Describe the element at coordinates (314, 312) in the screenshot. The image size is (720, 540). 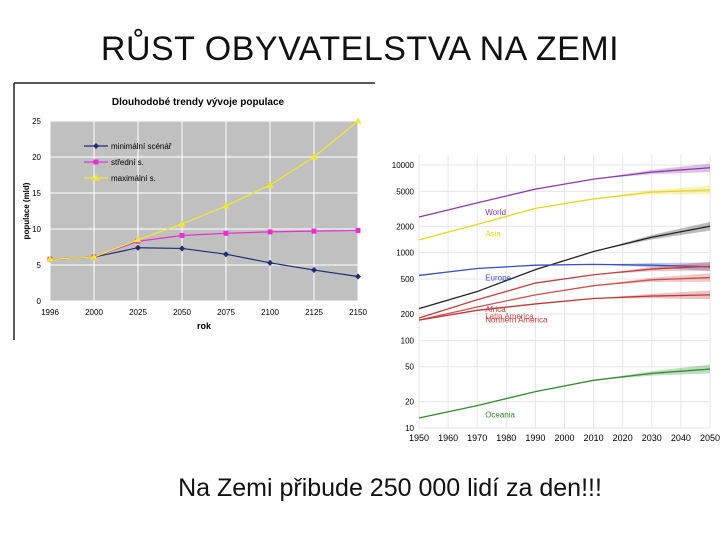
I see `x-tick-label: 2125` at that location.